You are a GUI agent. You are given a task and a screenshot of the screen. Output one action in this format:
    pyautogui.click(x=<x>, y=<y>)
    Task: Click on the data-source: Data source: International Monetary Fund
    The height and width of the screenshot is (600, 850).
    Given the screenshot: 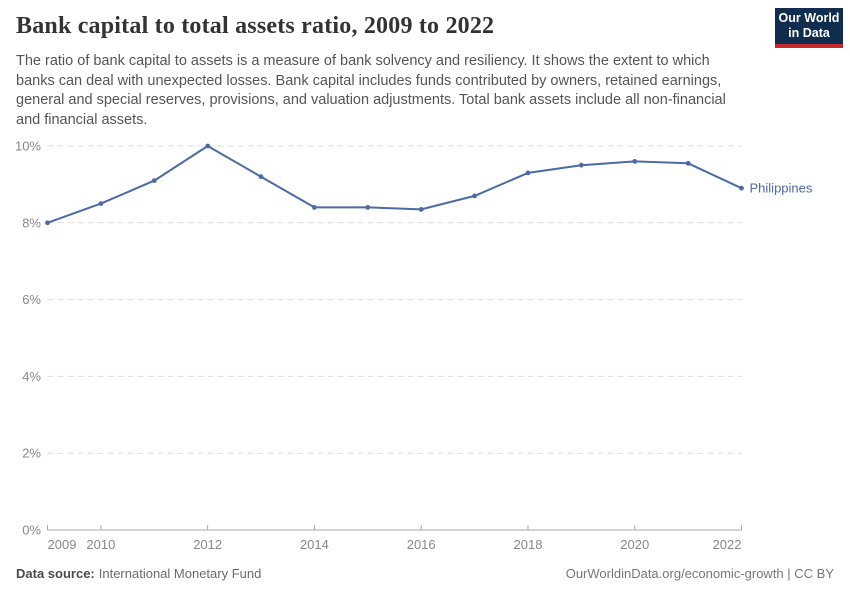 What is the action you would take?
    pyautogui.click(x=138, y=573)
    